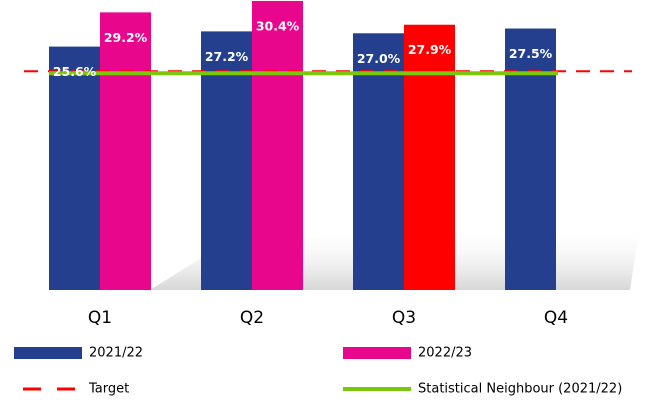 Image resolution: width=667 pixels, height=400 pixels. What do you see at coordinates (404, 318) in the screenshot?
I see `x-tick-label: Q3` at bounding box center [404, 318].